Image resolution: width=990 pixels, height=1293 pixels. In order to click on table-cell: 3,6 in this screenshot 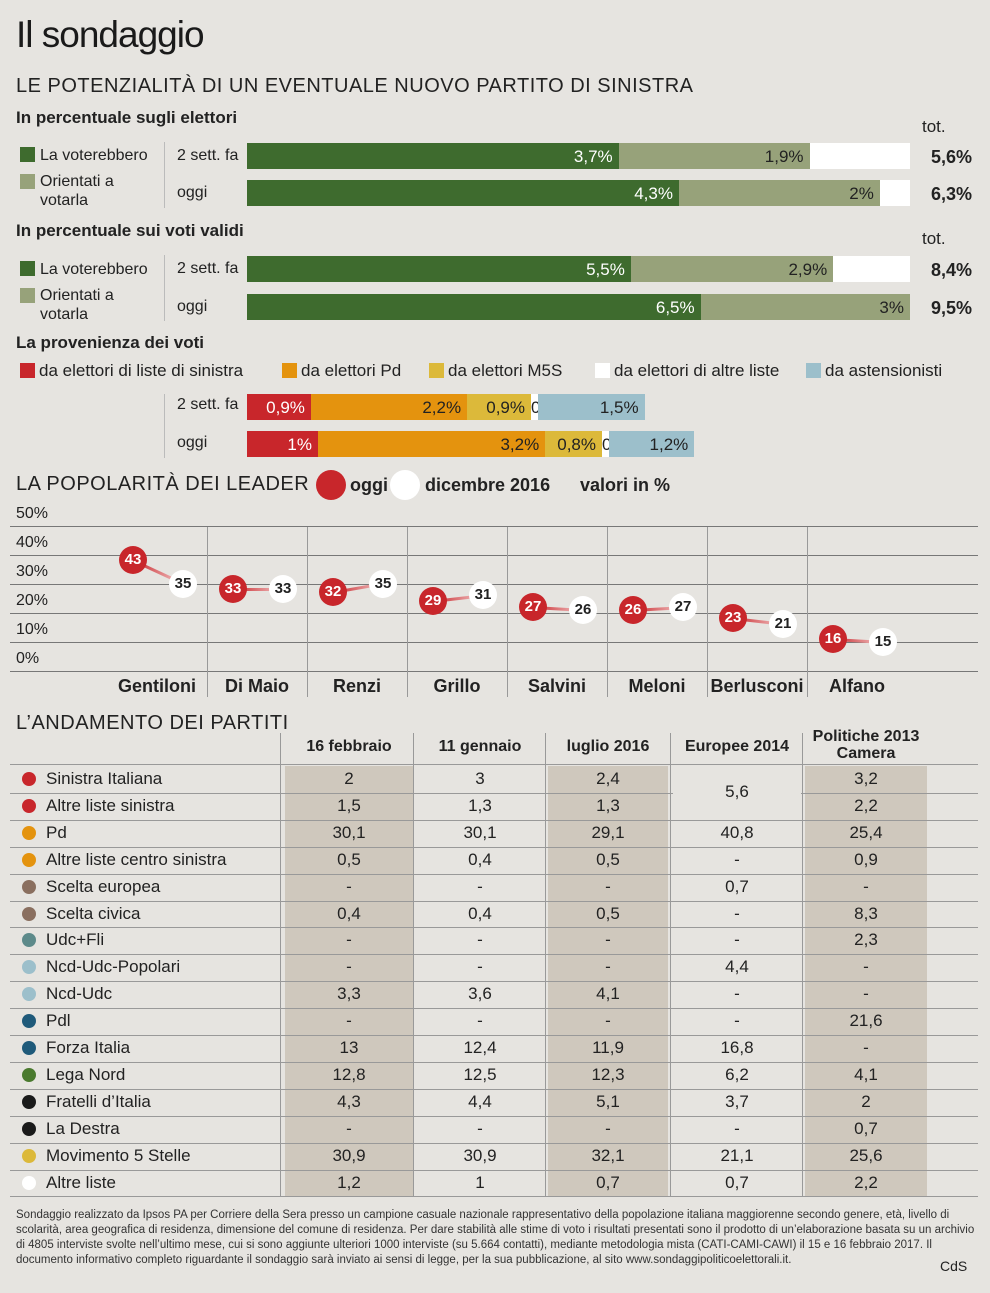, I will do `click(480, 994)`.